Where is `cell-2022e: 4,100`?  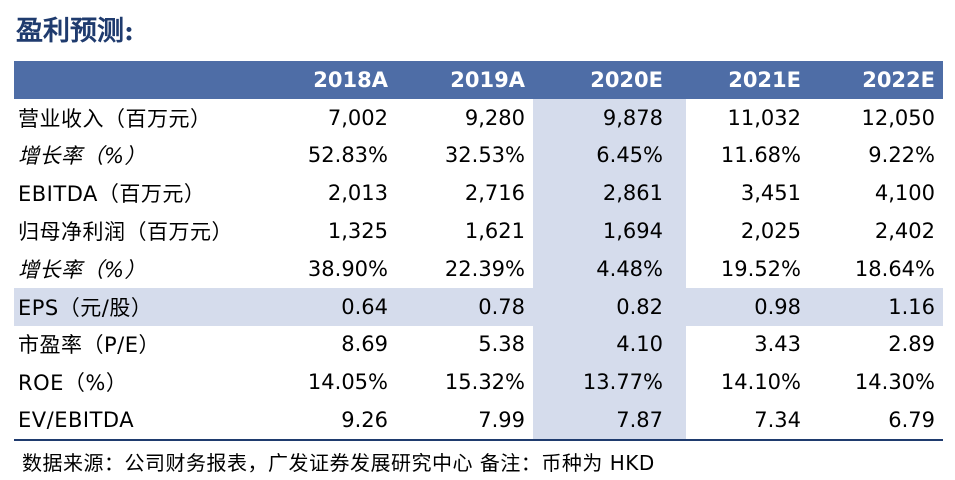 cell-2022e: 4,100 is located at coordinates (904, 193).